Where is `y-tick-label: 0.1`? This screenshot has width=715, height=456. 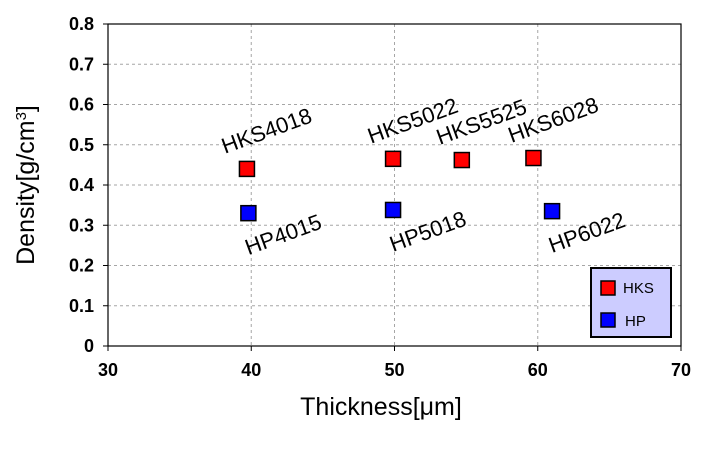 y-tick-label: 0.1 is located at coordinates (81, 306).